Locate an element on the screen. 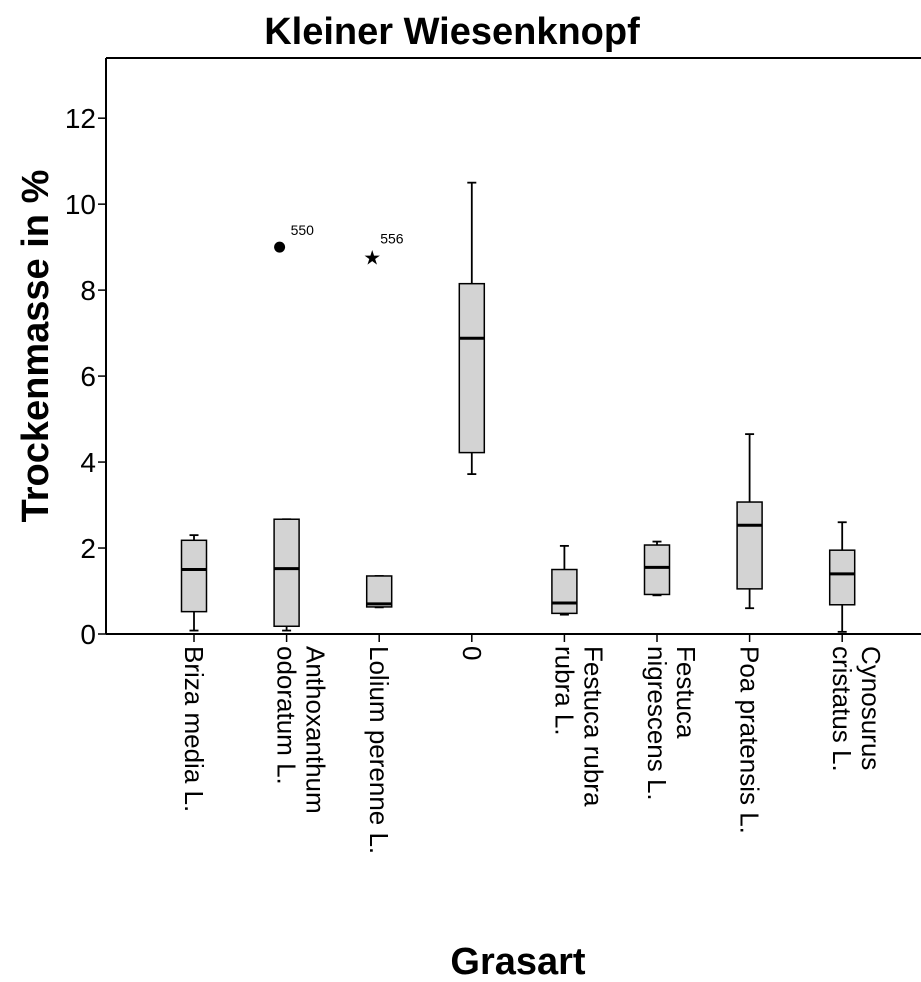 Image resolution: width=921 pixels, height=982 pixels. x-tick-label: Briza media L. is located at coordinates (194, 729).